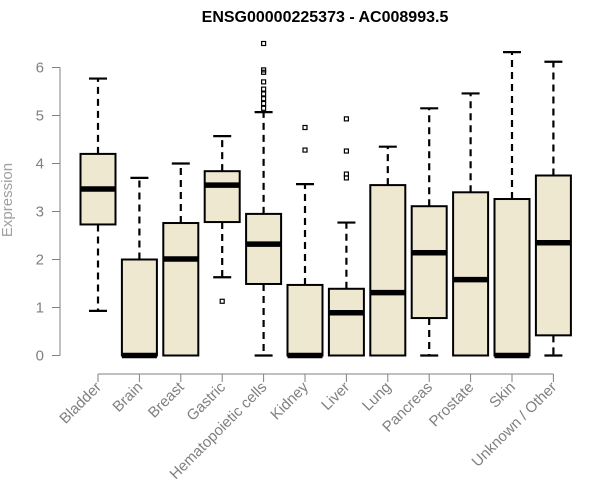 Image resolution: width=600 pixels, height=500 pixels. What do you see at coordinates (40, 356) in the screenshot?
I see `y-tick-label: 0` at bounding box center [40, 356].